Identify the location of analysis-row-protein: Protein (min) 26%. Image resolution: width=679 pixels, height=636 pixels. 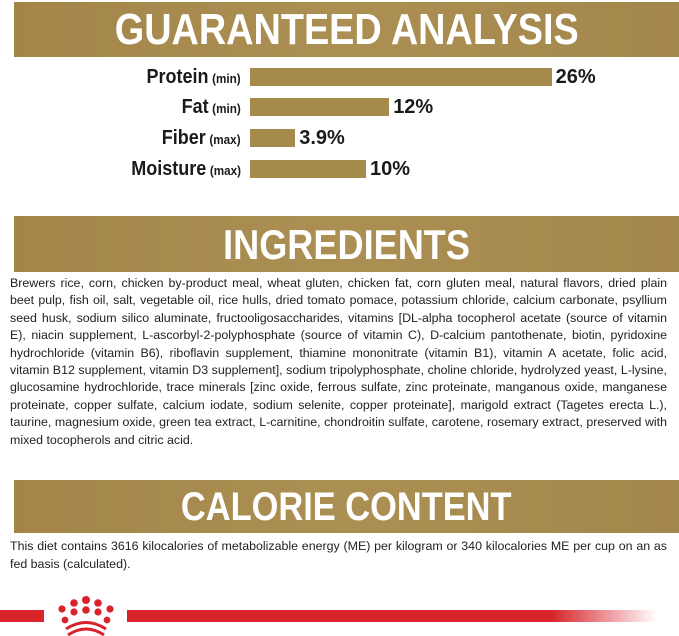
(339, 77).